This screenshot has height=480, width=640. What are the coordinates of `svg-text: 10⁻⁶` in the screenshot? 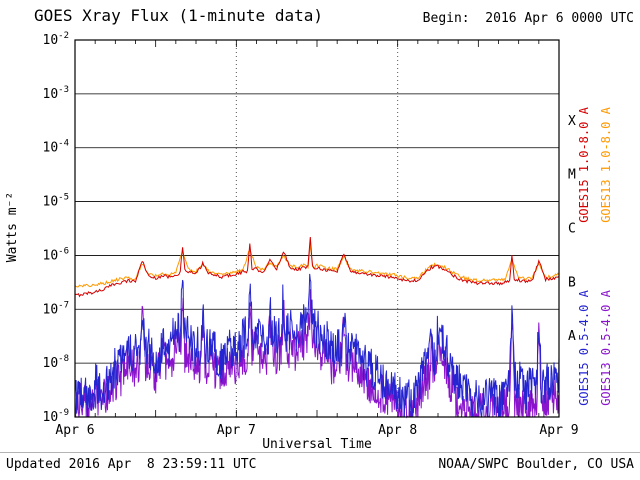 It's located at (56, 254).